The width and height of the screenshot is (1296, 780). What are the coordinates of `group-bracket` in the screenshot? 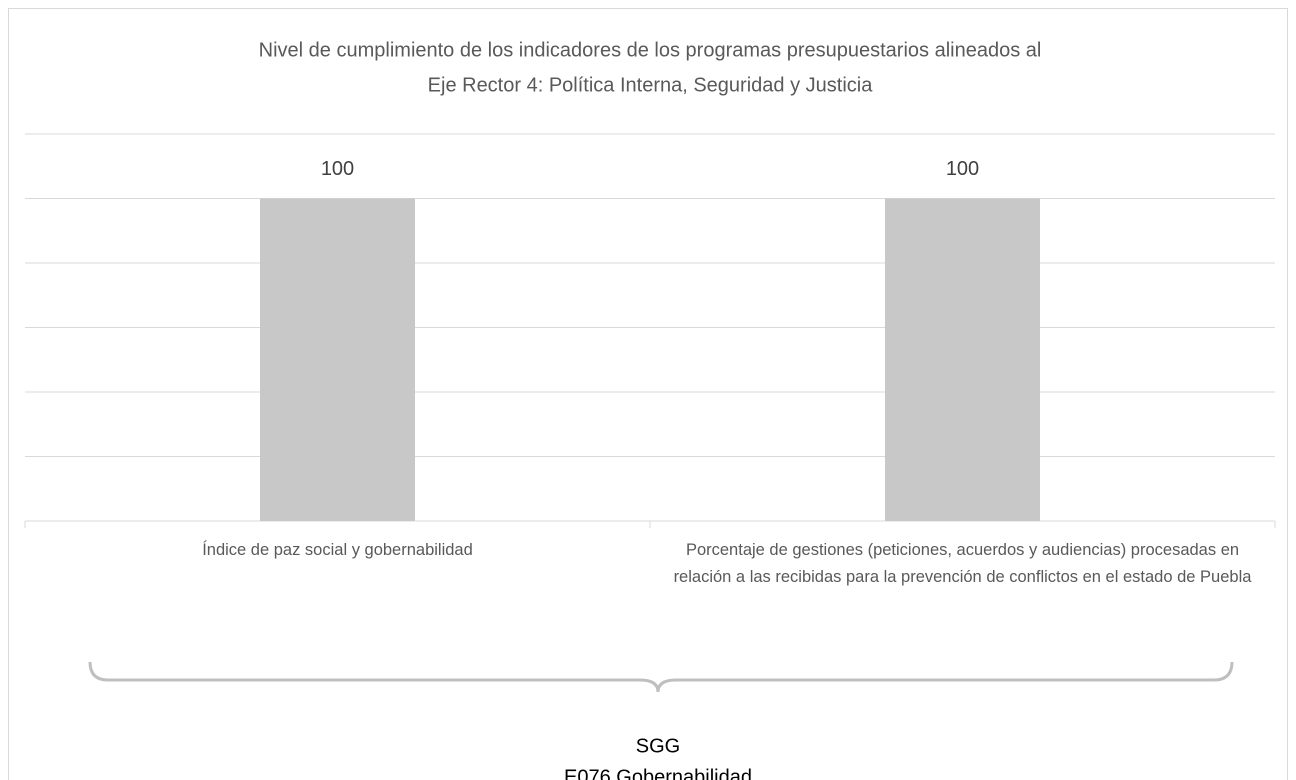 It's located at (661, 677).